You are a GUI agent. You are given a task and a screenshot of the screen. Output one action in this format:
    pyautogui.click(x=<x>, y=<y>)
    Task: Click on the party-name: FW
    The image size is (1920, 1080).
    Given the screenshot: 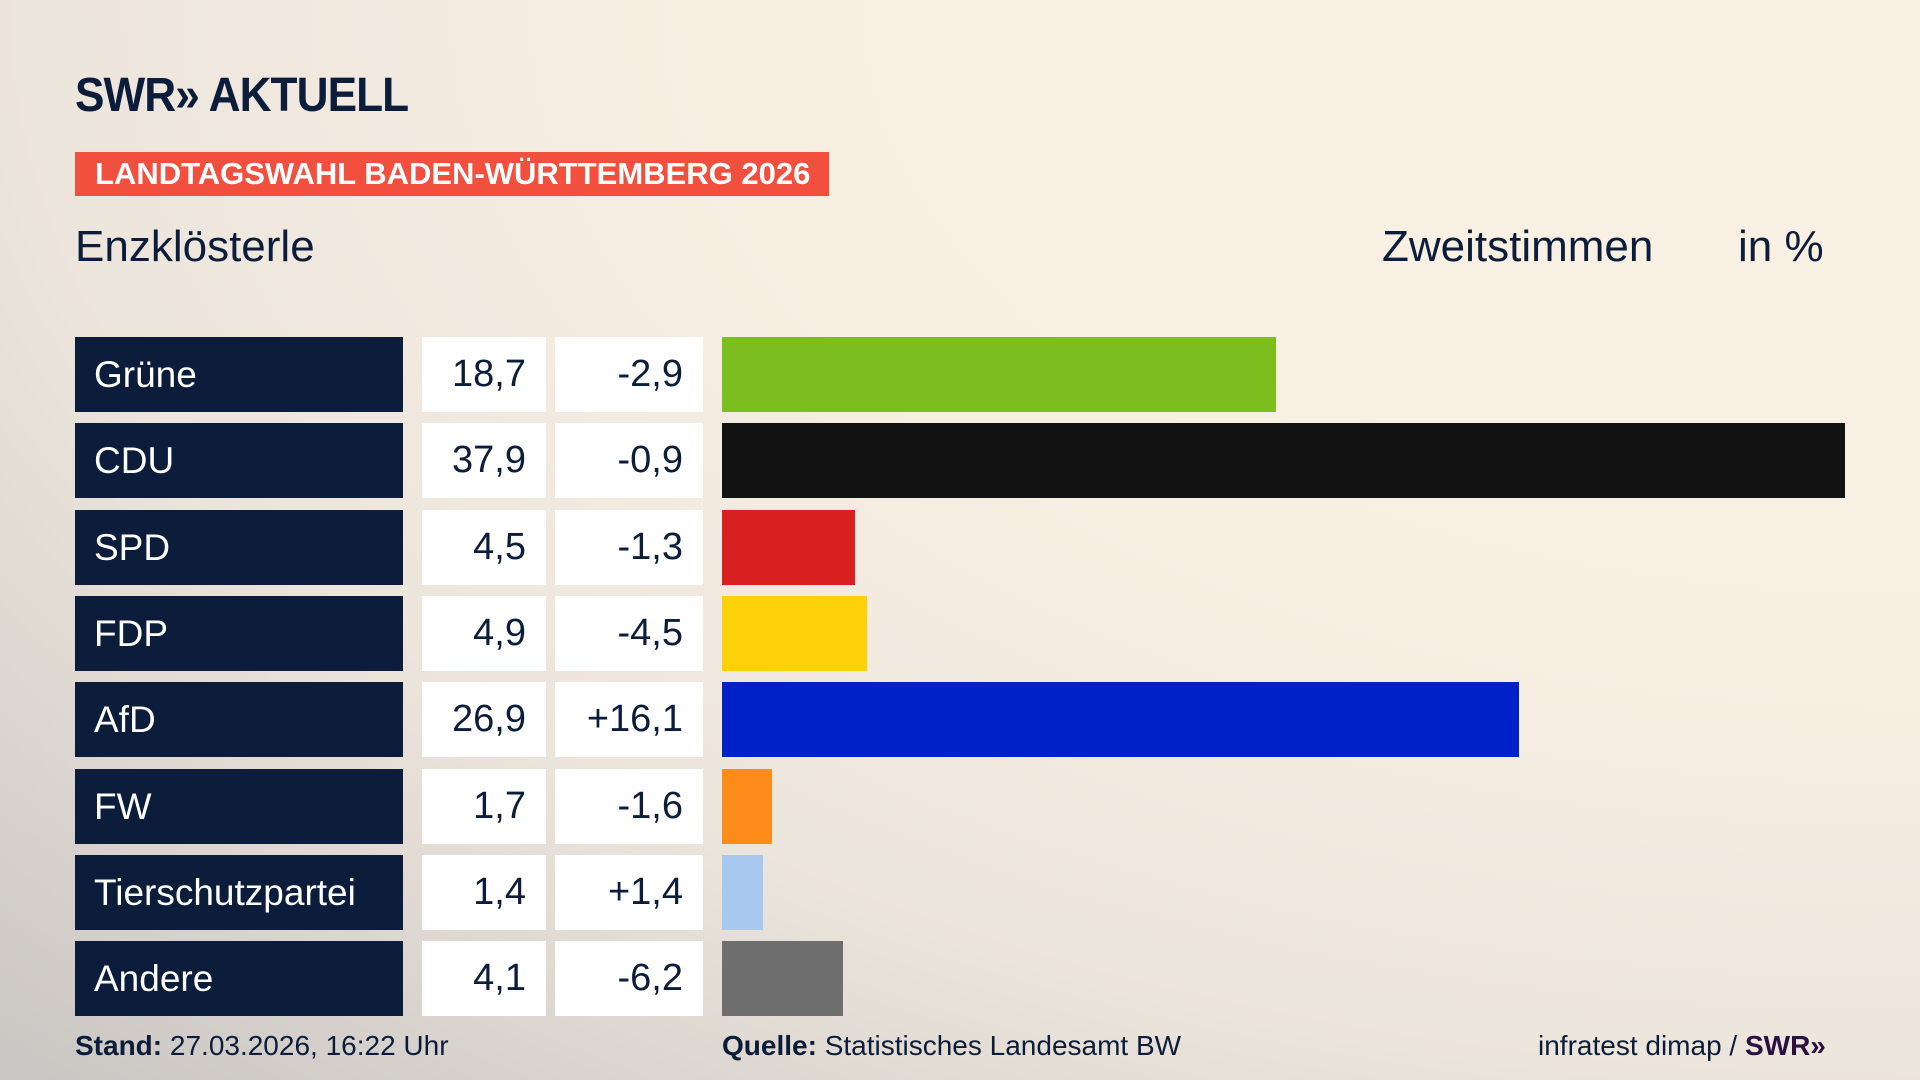 What is the action you would take?
    pyautogui.click(x=239, y=806)
    